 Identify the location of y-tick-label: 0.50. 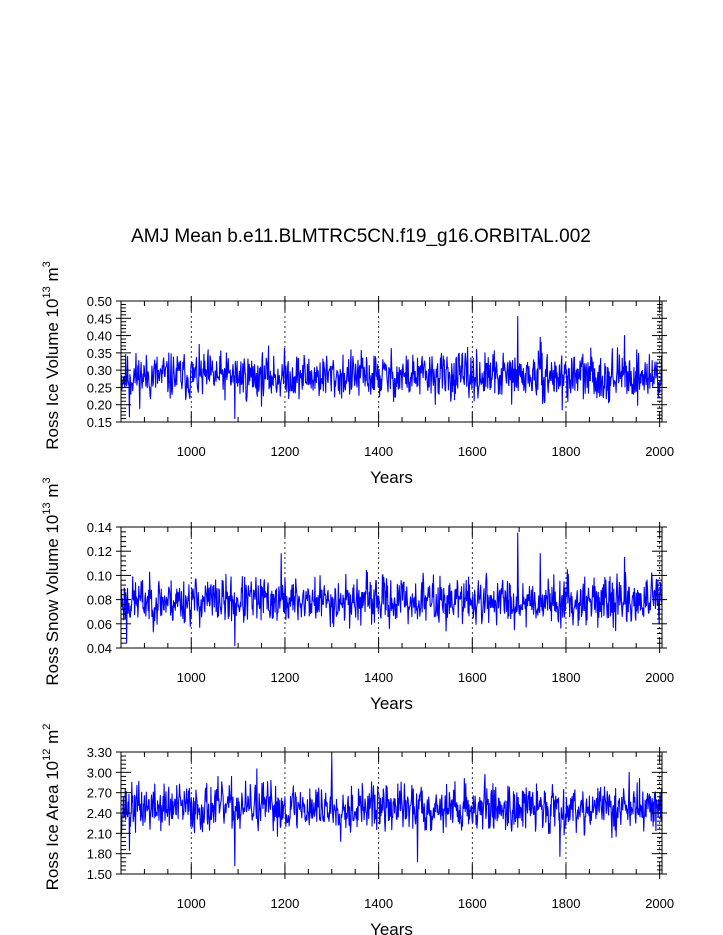
(99, 301).